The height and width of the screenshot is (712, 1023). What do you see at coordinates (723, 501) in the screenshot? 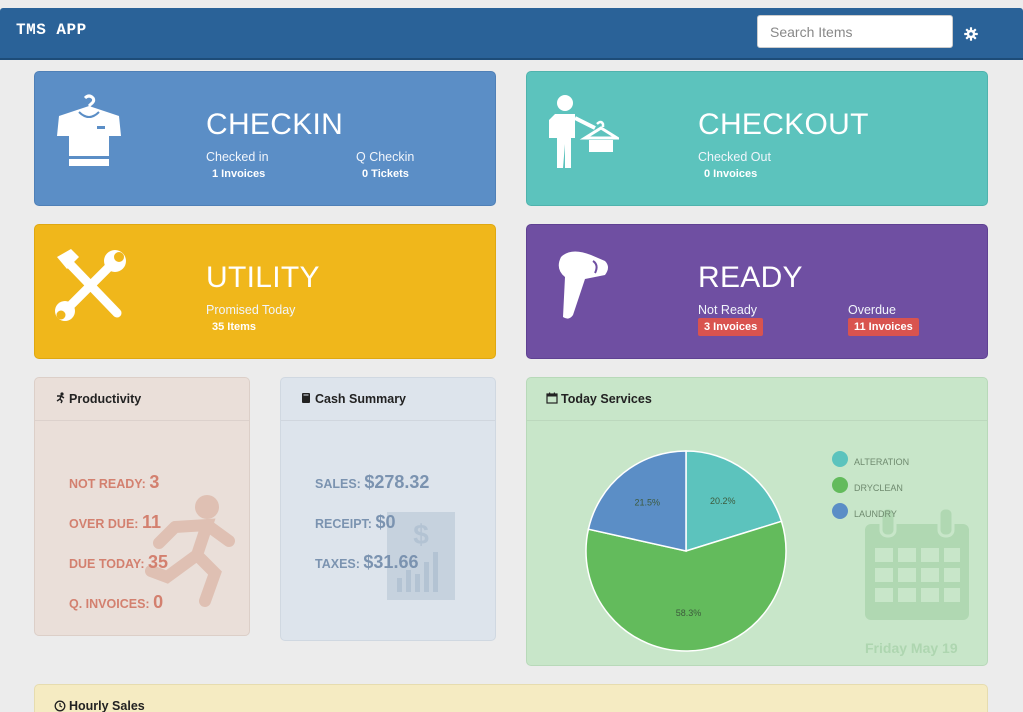
I see `pie-data-label: 20.2%` at bounding box center [723, 501].